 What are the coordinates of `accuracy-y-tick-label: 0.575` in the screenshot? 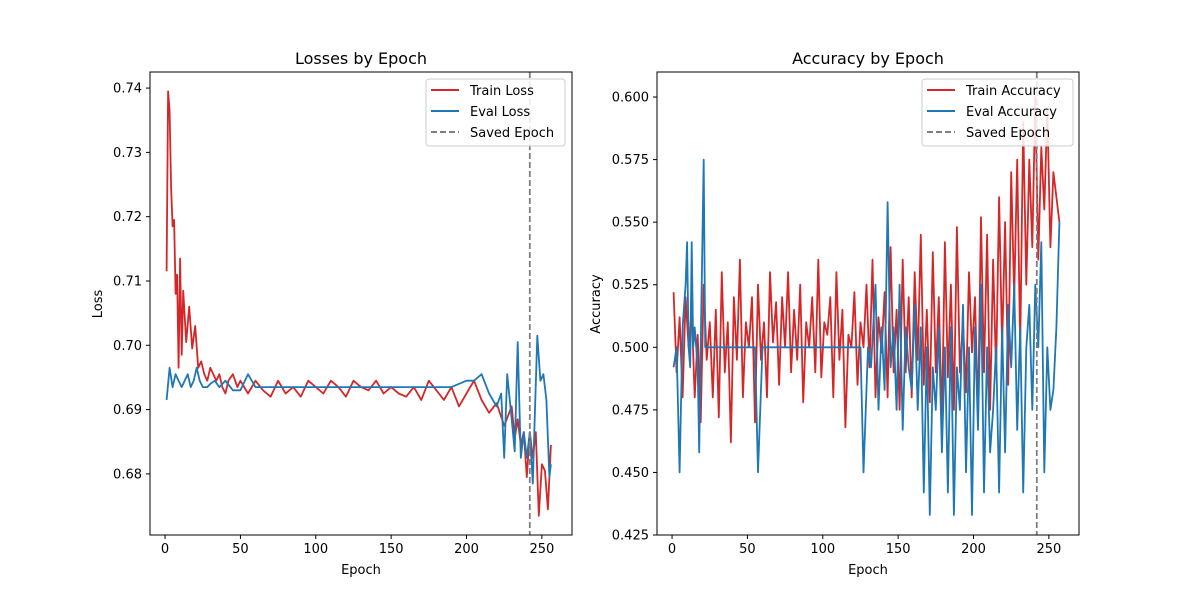 It's located at (630, 160).